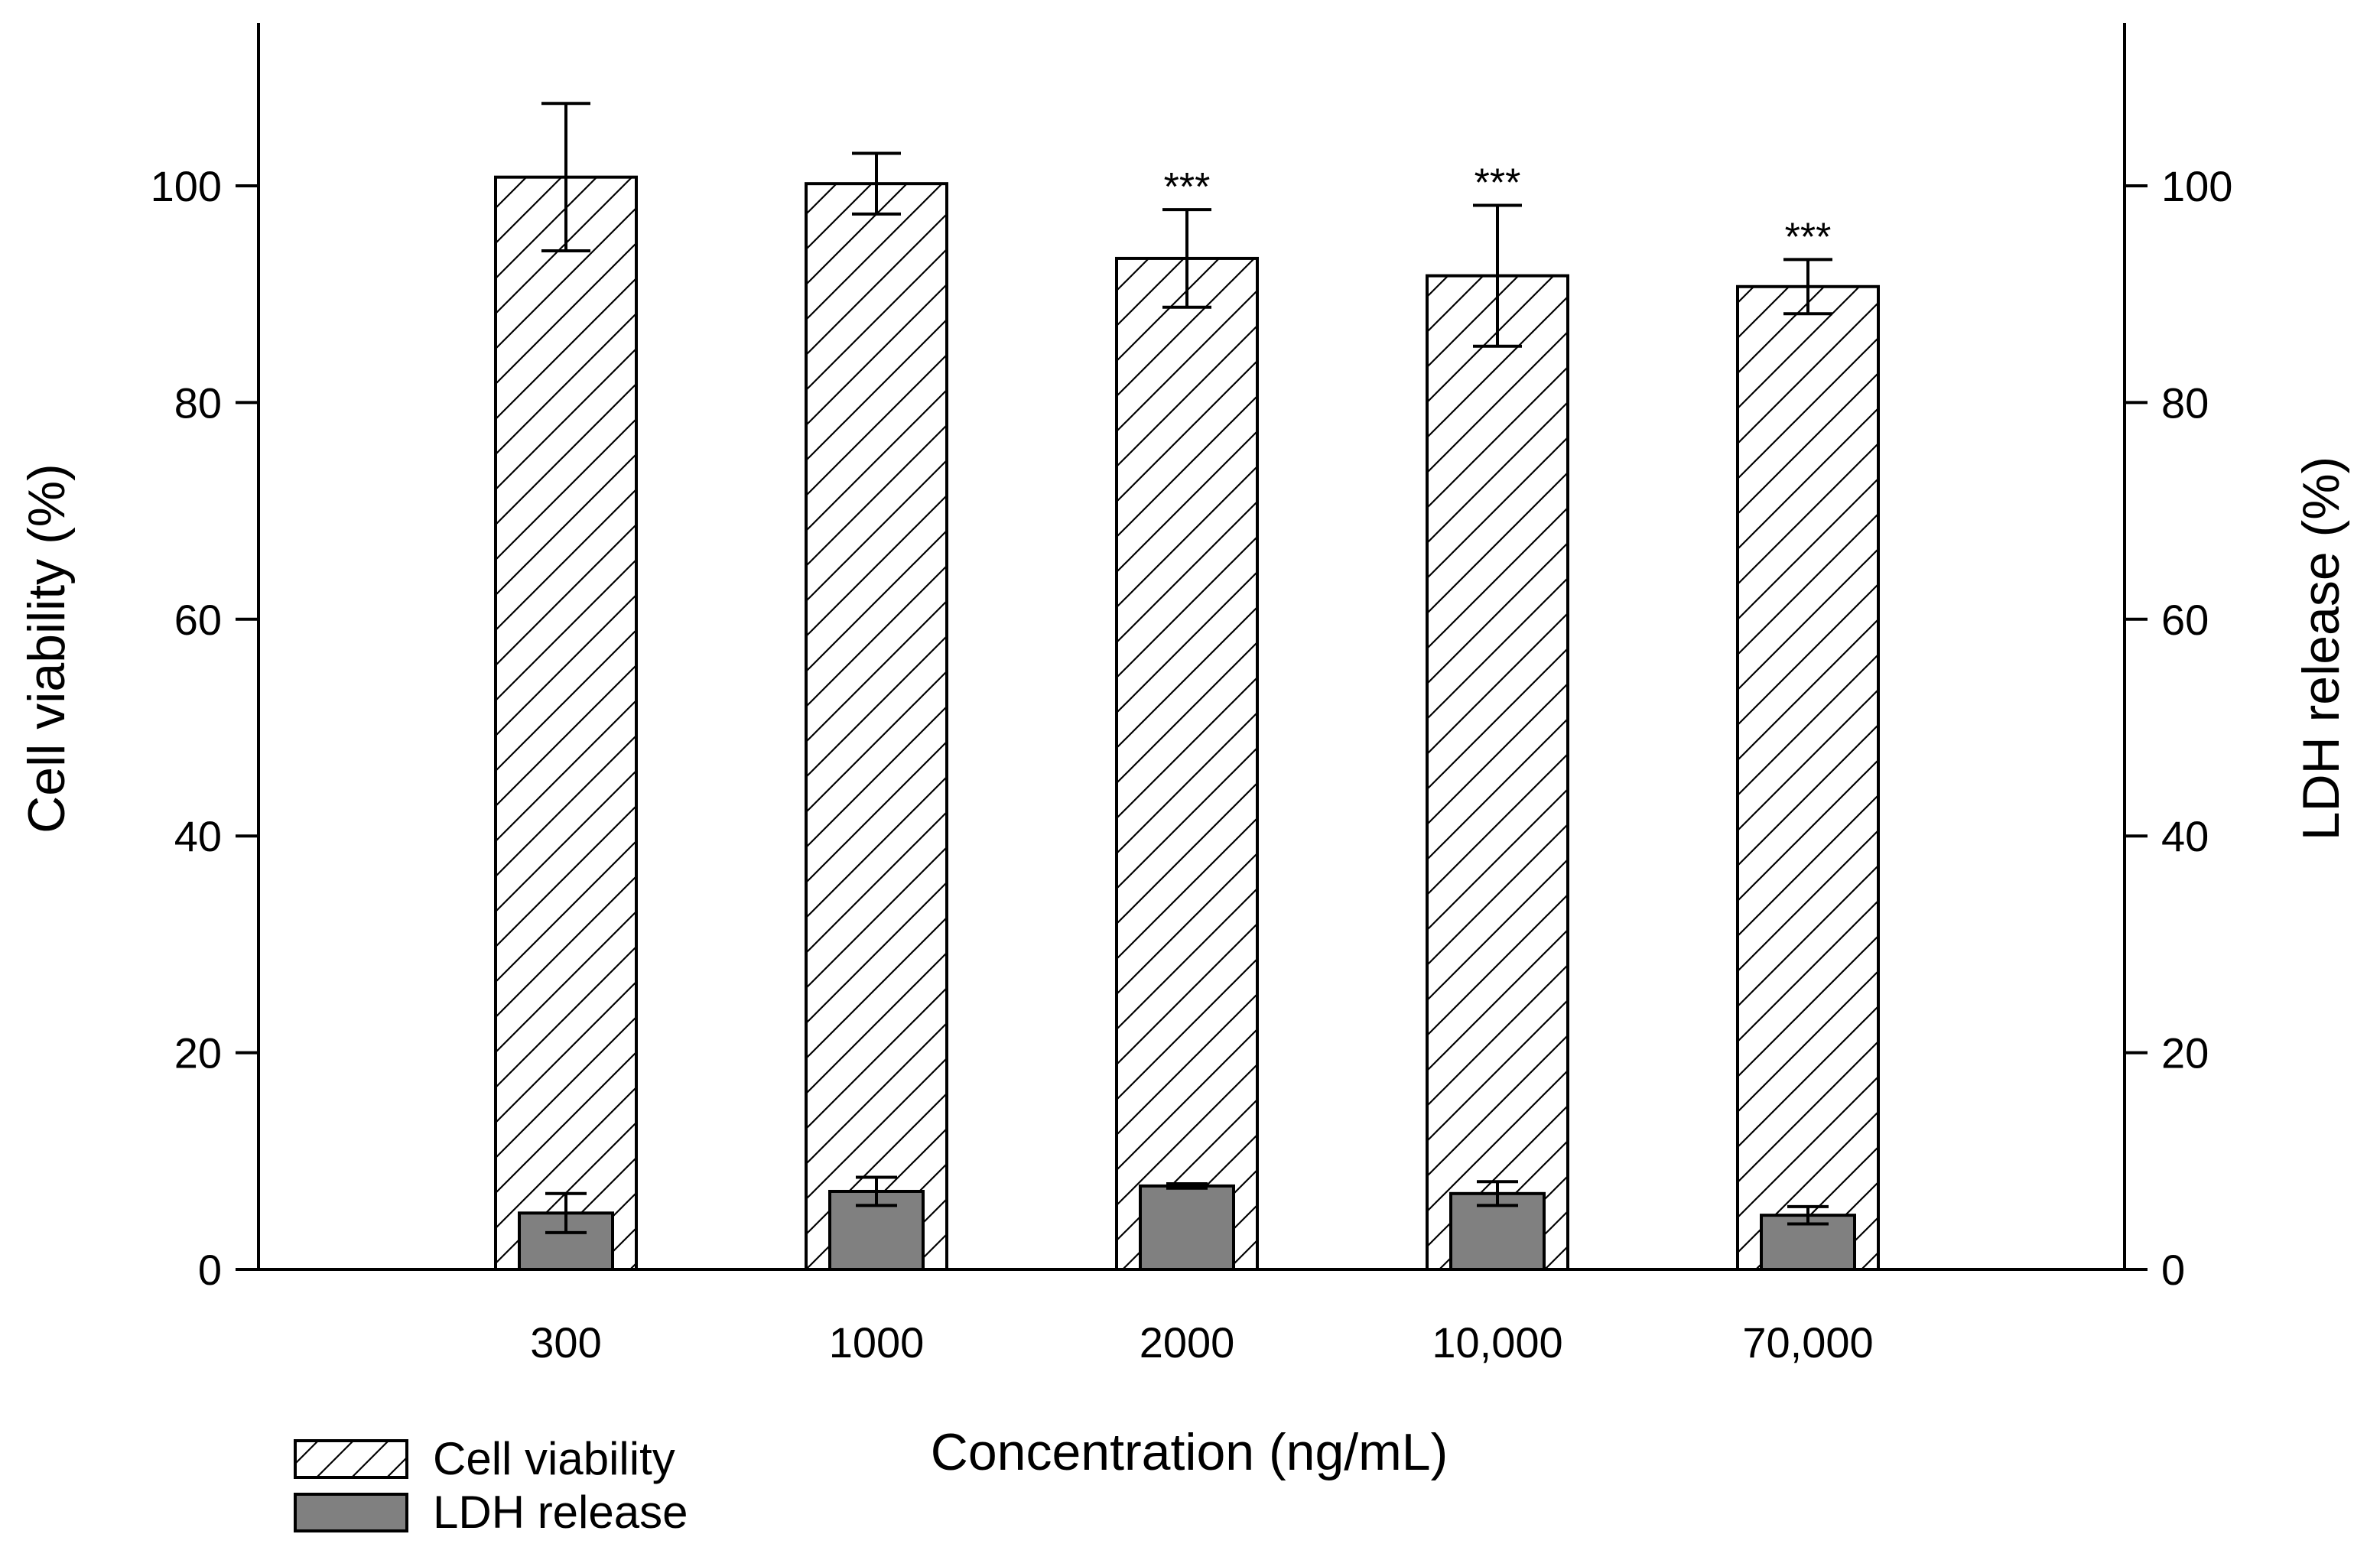  What do you see at coordinates (210, 1270) in the screenshot?
I see `y-tick-label-0: 0` at bounding box center [210, 1270].